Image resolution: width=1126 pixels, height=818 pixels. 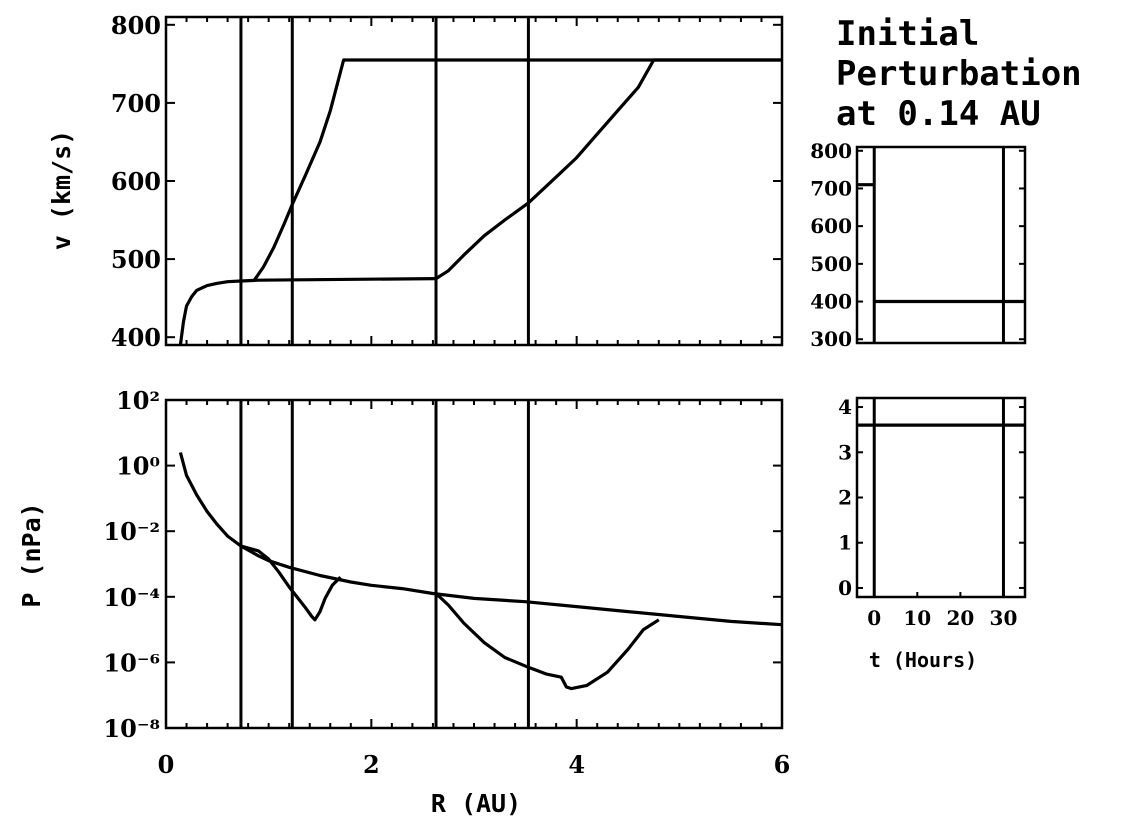 What do you see at coordinates (166, 764) in the screenshot?
I see `pressure-xtick-label-0: 0` at bounding box center [166, 764].